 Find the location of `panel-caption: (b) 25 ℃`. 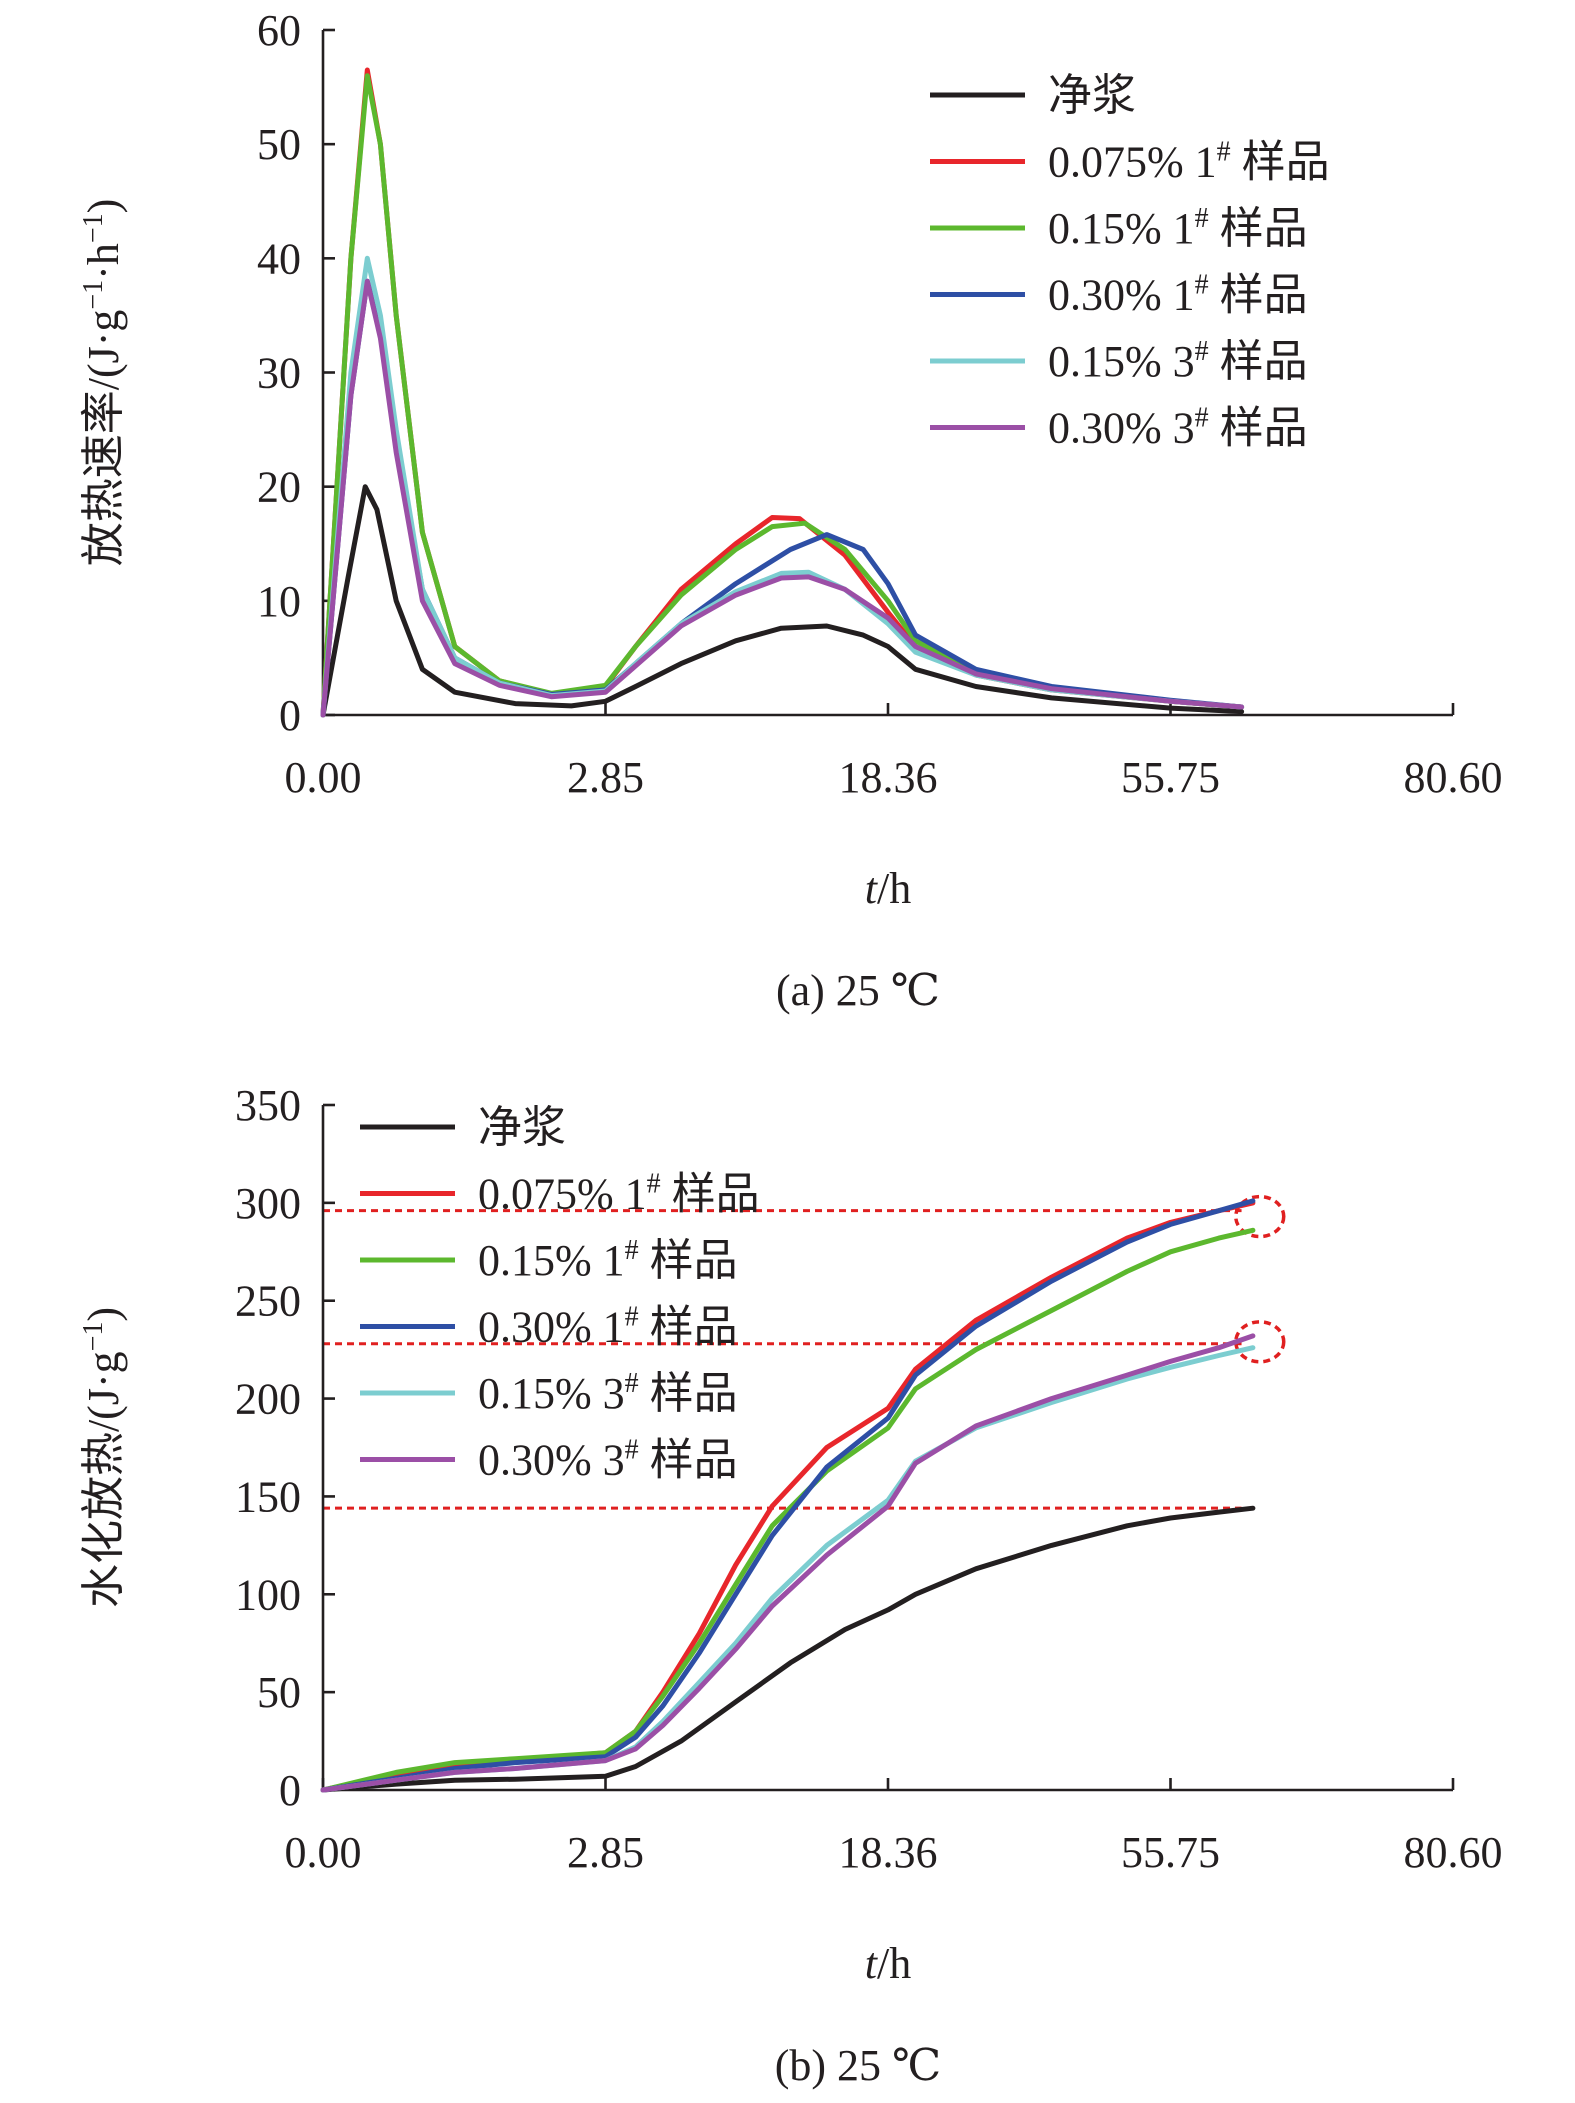

panel-caption: (b) 25 ℃ is located at coordinates (858, 2065).